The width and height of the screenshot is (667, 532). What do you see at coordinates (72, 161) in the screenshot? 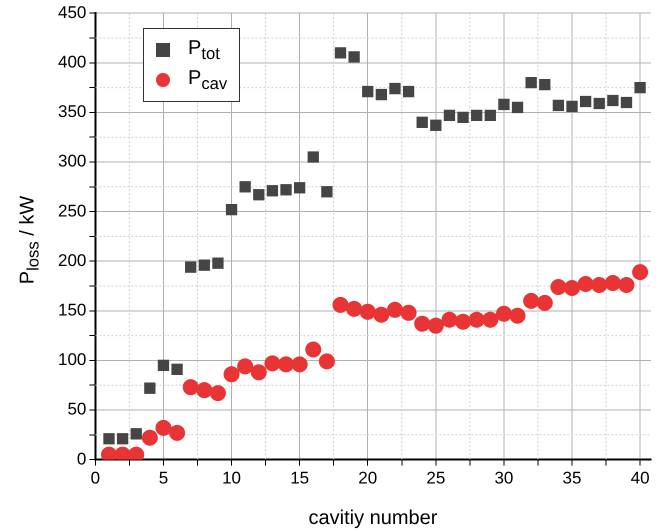
I see `y-tick-label: 300` at bounding box center [72, 161].